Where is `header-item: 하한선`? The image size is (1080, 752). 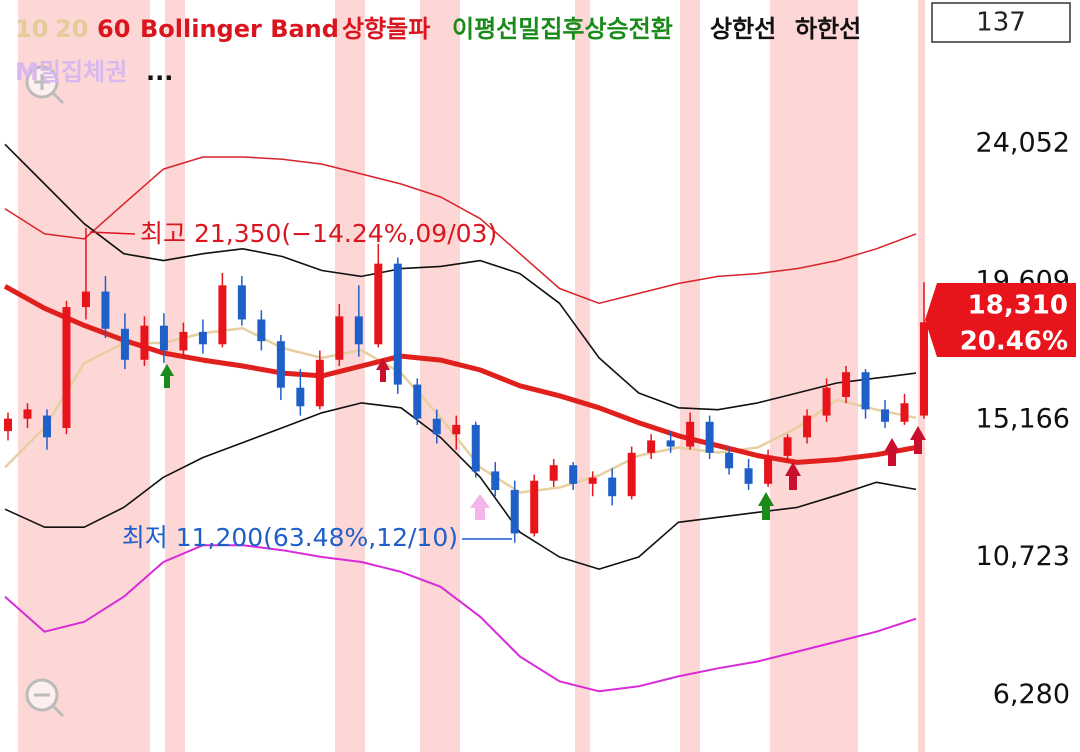 header-item: 하한선 is located at coordinates (828, 29).